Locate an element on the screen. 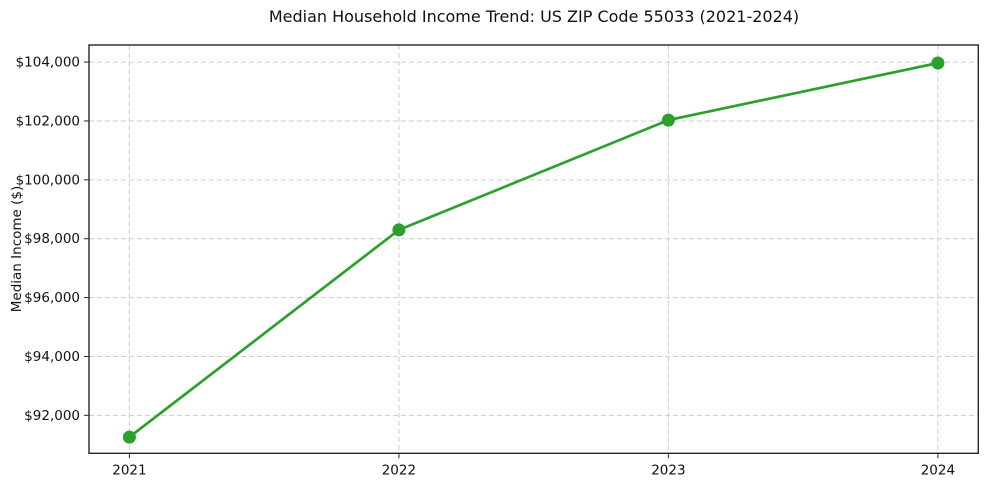 This screenshot has width=989, height=490. x-tick-label: 2023 is located at coordinates (668, 470).